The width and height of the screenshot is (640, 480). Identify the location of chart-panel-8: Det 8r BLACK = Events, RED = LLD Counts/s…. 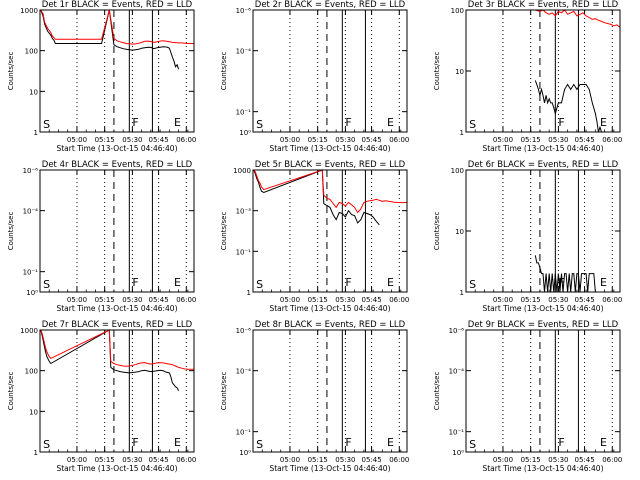
(314, 396).